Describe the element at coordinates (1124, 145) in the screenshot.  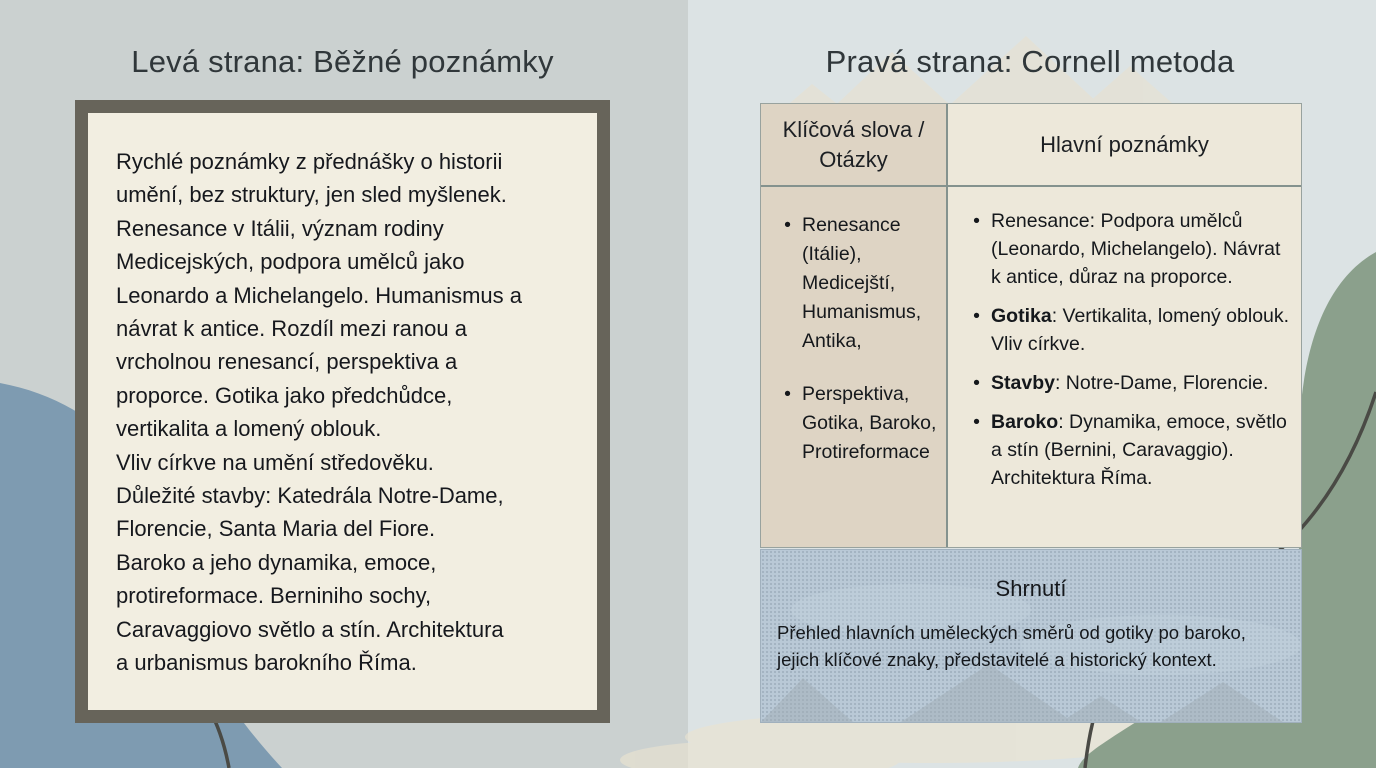
I see `notes-column-header: Hlavní poznámky` at that location.